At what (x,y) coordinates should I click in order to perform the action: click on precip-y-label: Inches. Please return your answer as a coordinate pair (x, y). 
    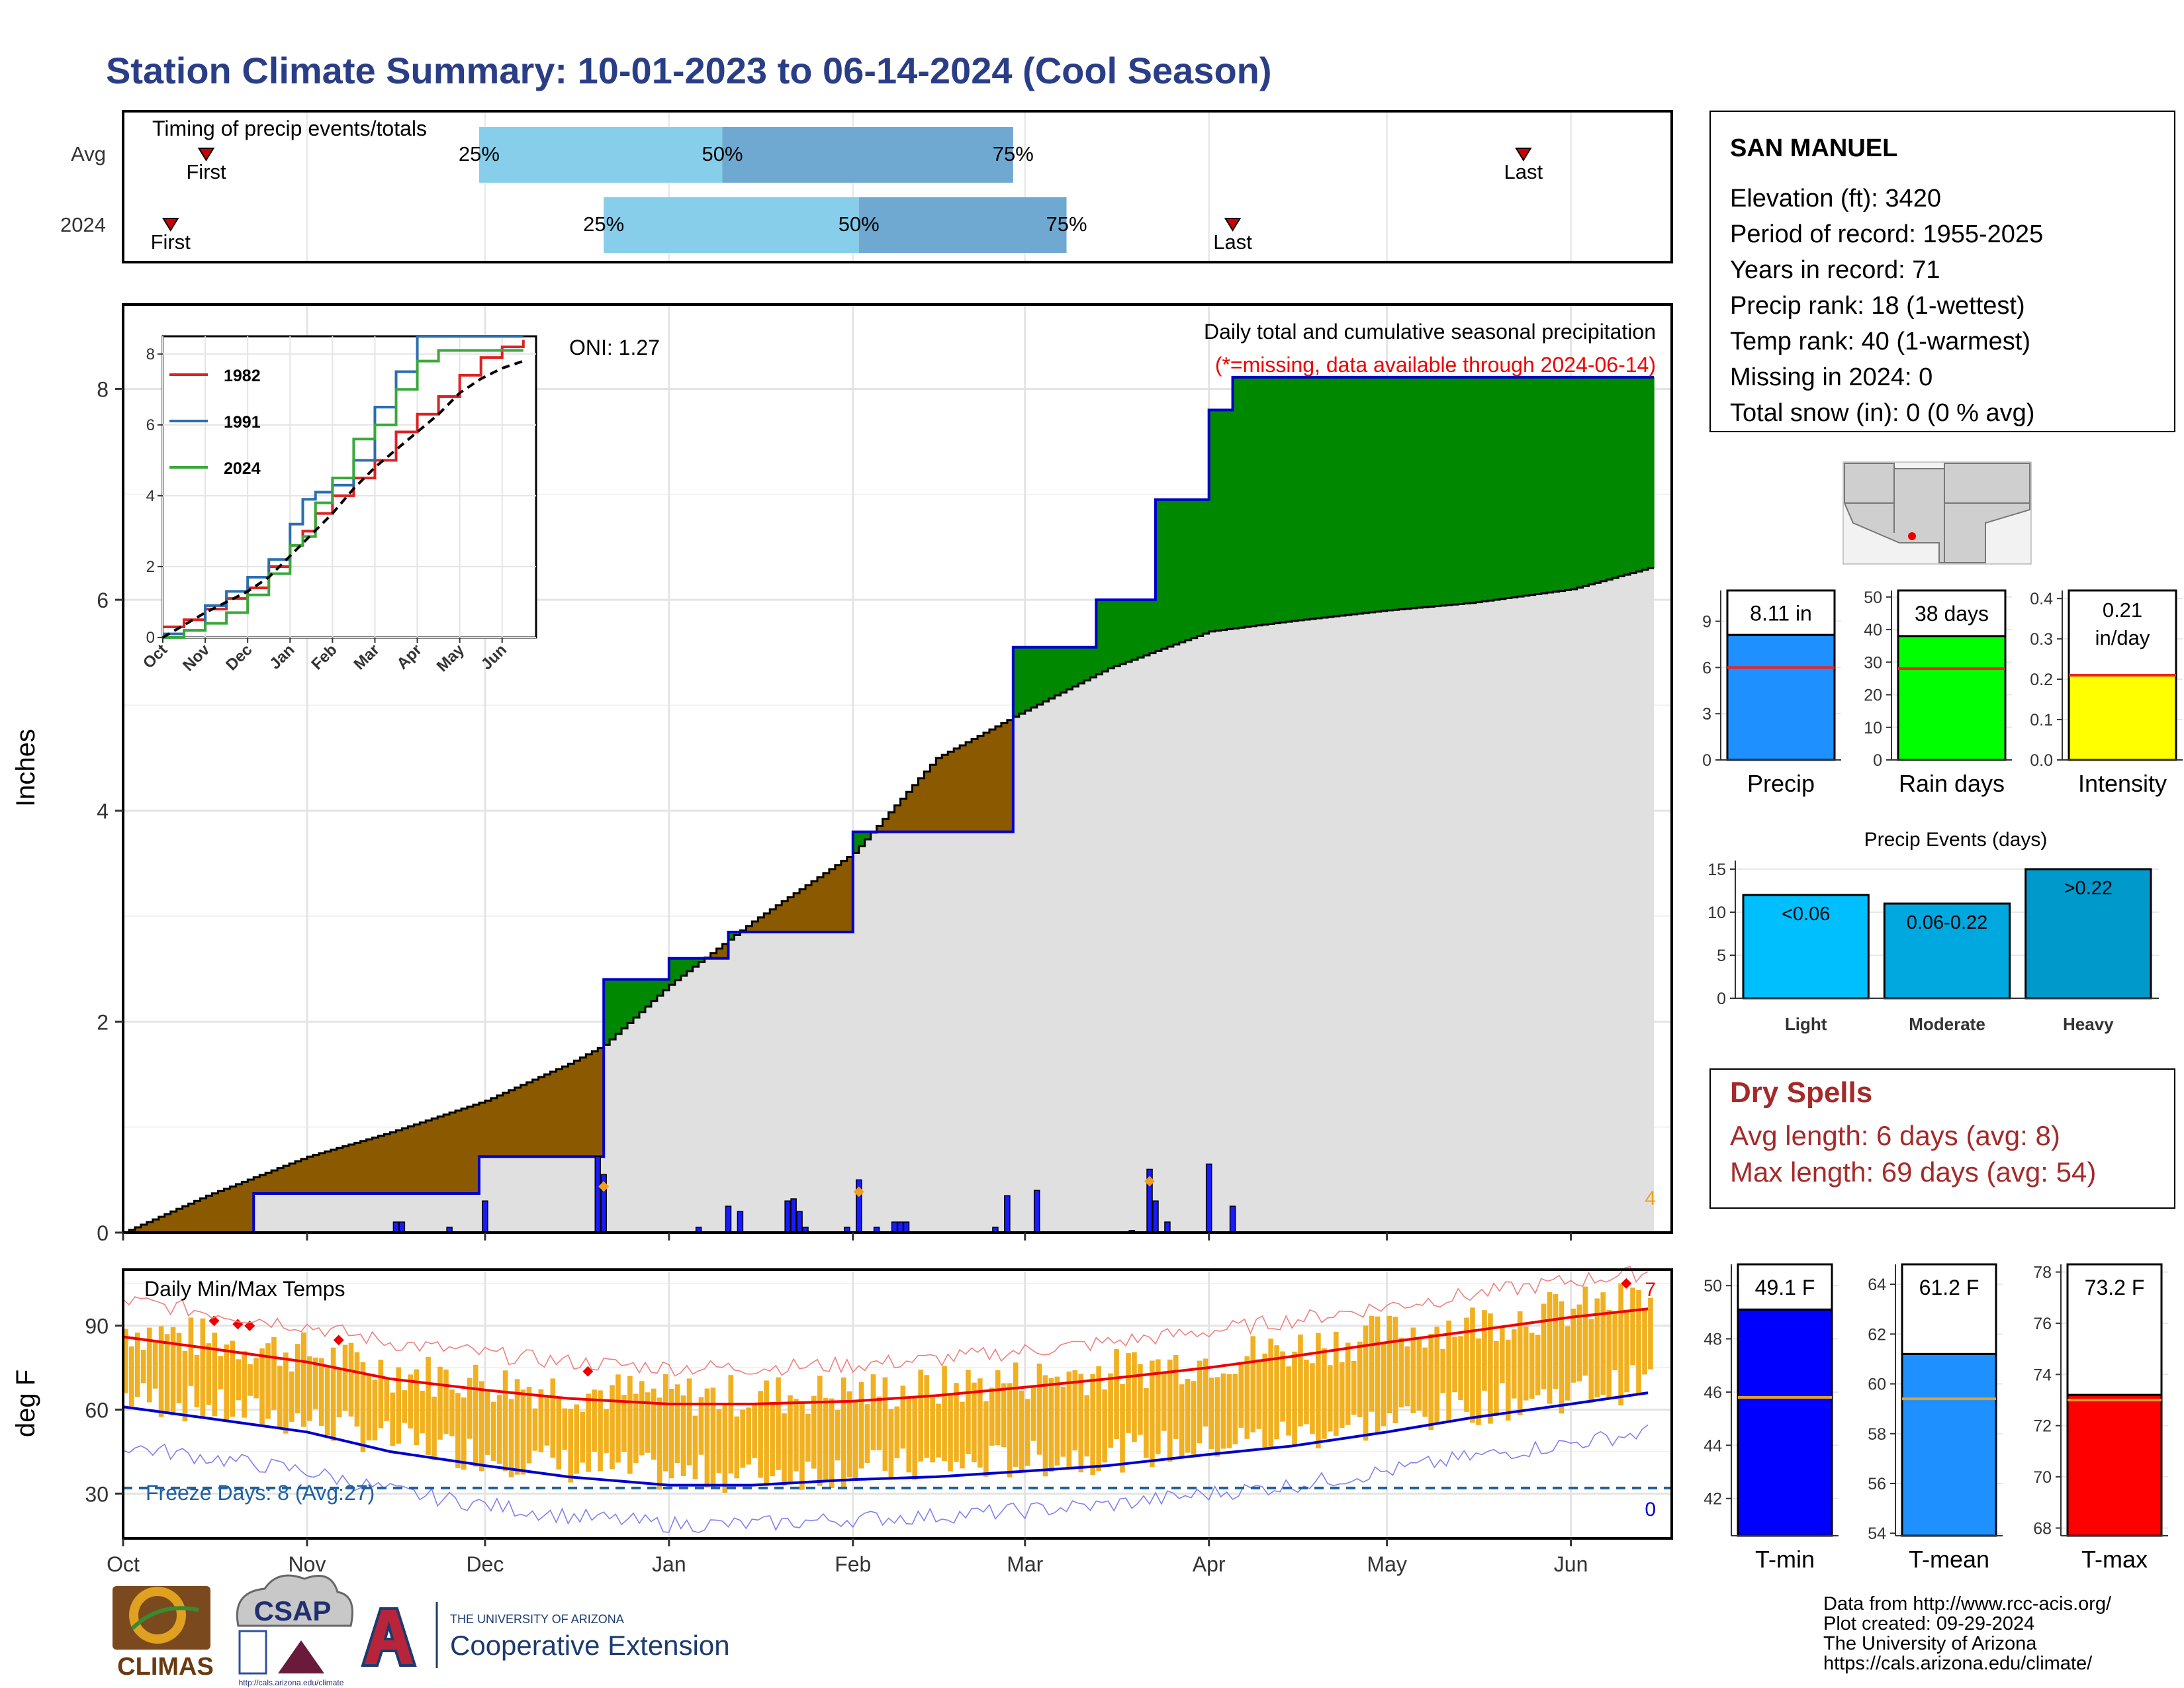
    Looking at the image, I should click on (26, 768).